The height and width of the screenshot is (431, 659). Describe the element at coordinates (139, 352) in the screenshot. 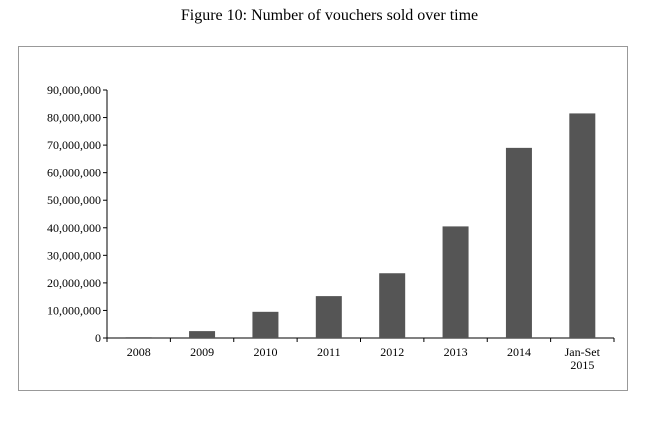

I see `x-tick-label: 2008` at that location.